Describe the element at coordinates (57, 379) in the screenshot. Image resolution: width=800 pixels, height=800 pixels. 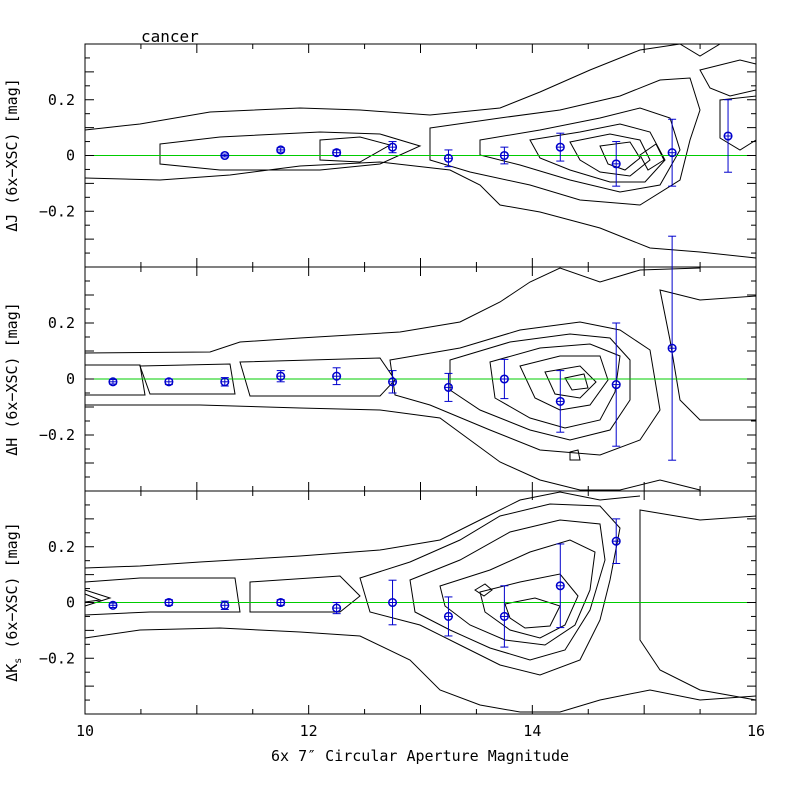
I see `panel-h-y-tick-labels: −0.2 0 0.2` at that location.